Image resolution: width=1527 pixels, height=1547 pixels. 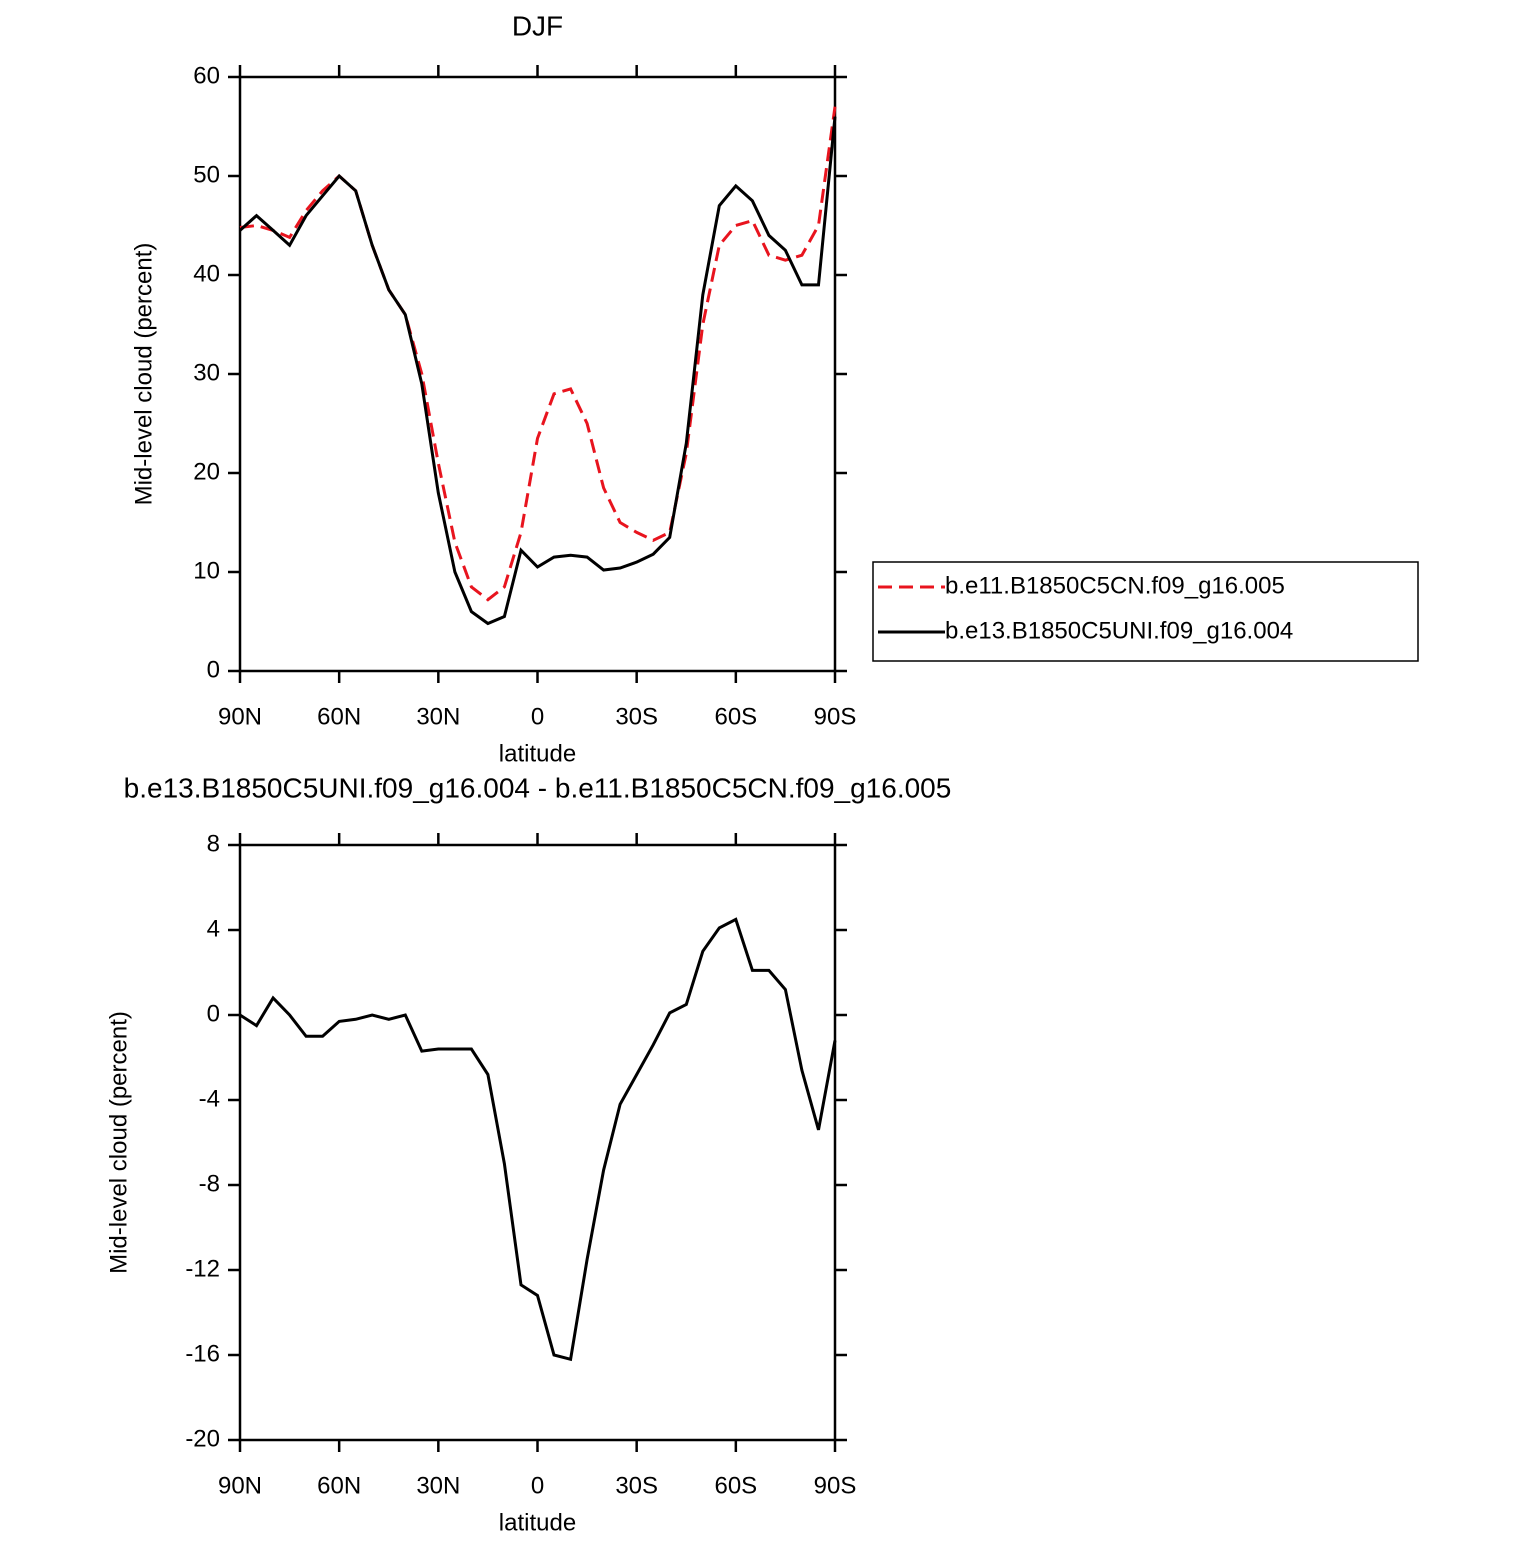 I want to click on y-tick-label: -16, so click(x=202, y=1353).